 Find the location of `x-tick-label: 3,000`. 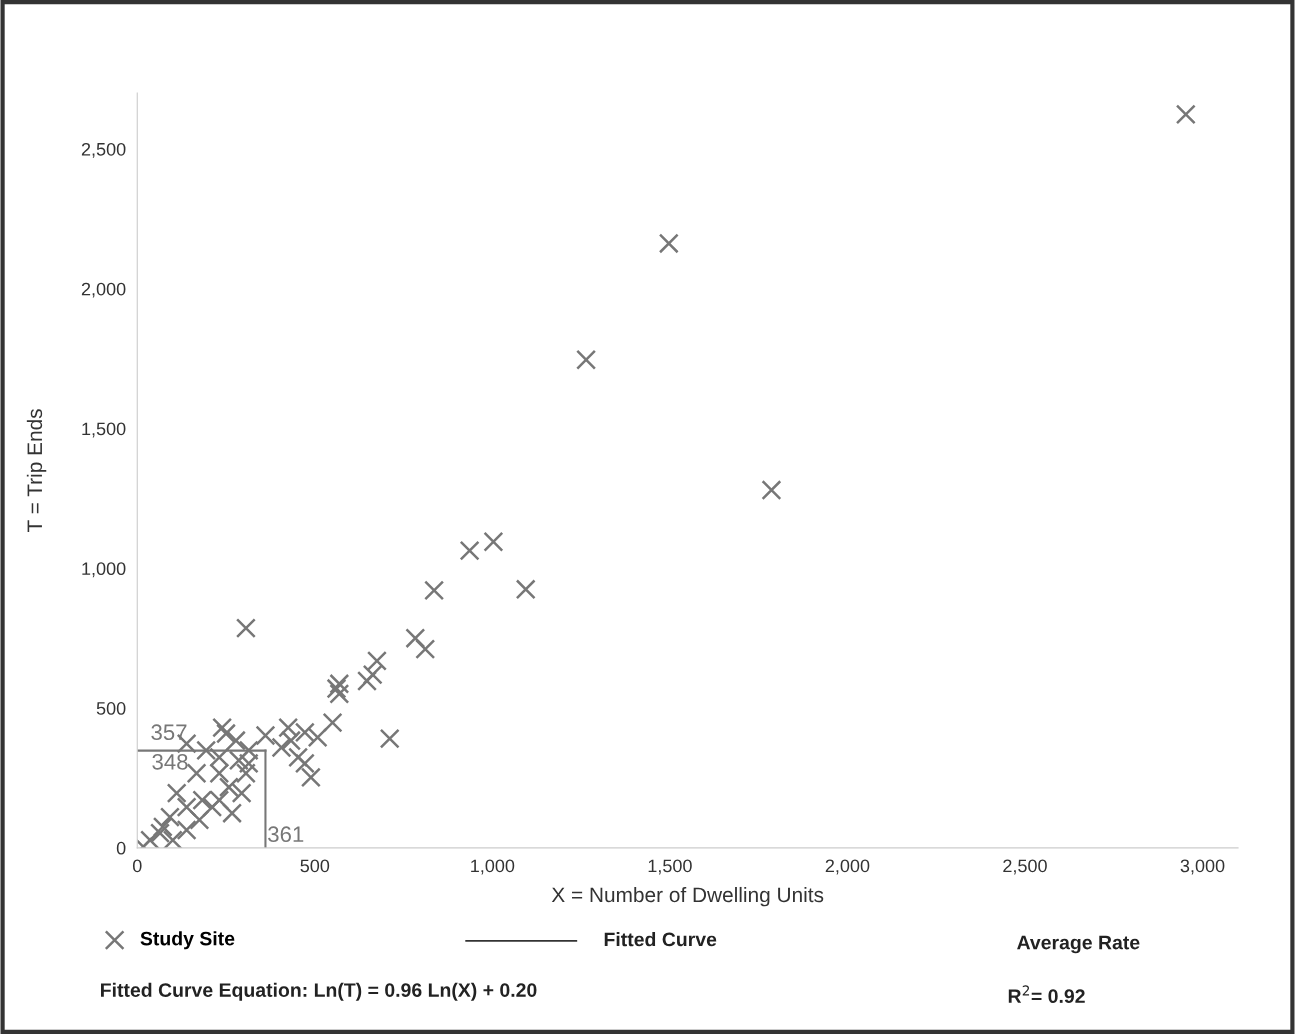

x-tick-label: 3,000 is located at coordinates (1202, 867).